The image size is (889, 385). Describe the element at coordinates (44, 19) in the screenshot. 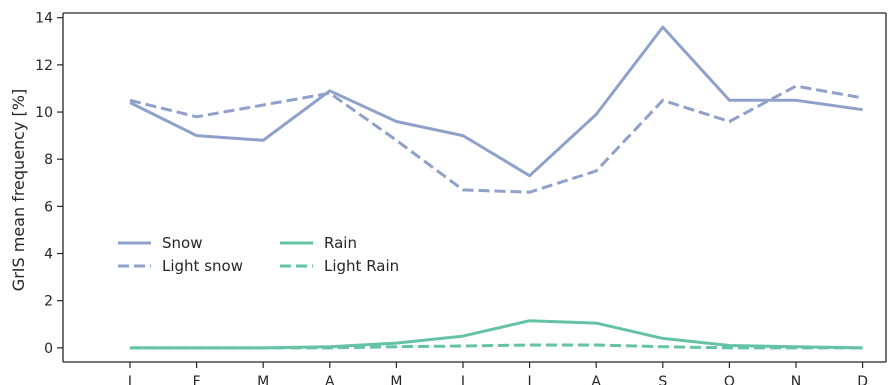

I see `y-tick-label: 14` at that location.